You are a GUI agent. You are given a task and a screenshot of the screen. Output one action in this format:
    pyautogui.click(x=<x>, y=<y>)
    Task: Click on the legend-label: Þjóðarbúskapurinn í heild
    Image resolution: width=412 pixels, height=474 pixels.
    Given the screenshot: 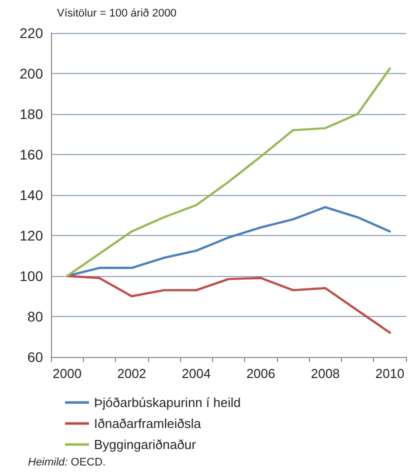 What is the action you would take?
    pyautogui.click(x=167, y=402)
    